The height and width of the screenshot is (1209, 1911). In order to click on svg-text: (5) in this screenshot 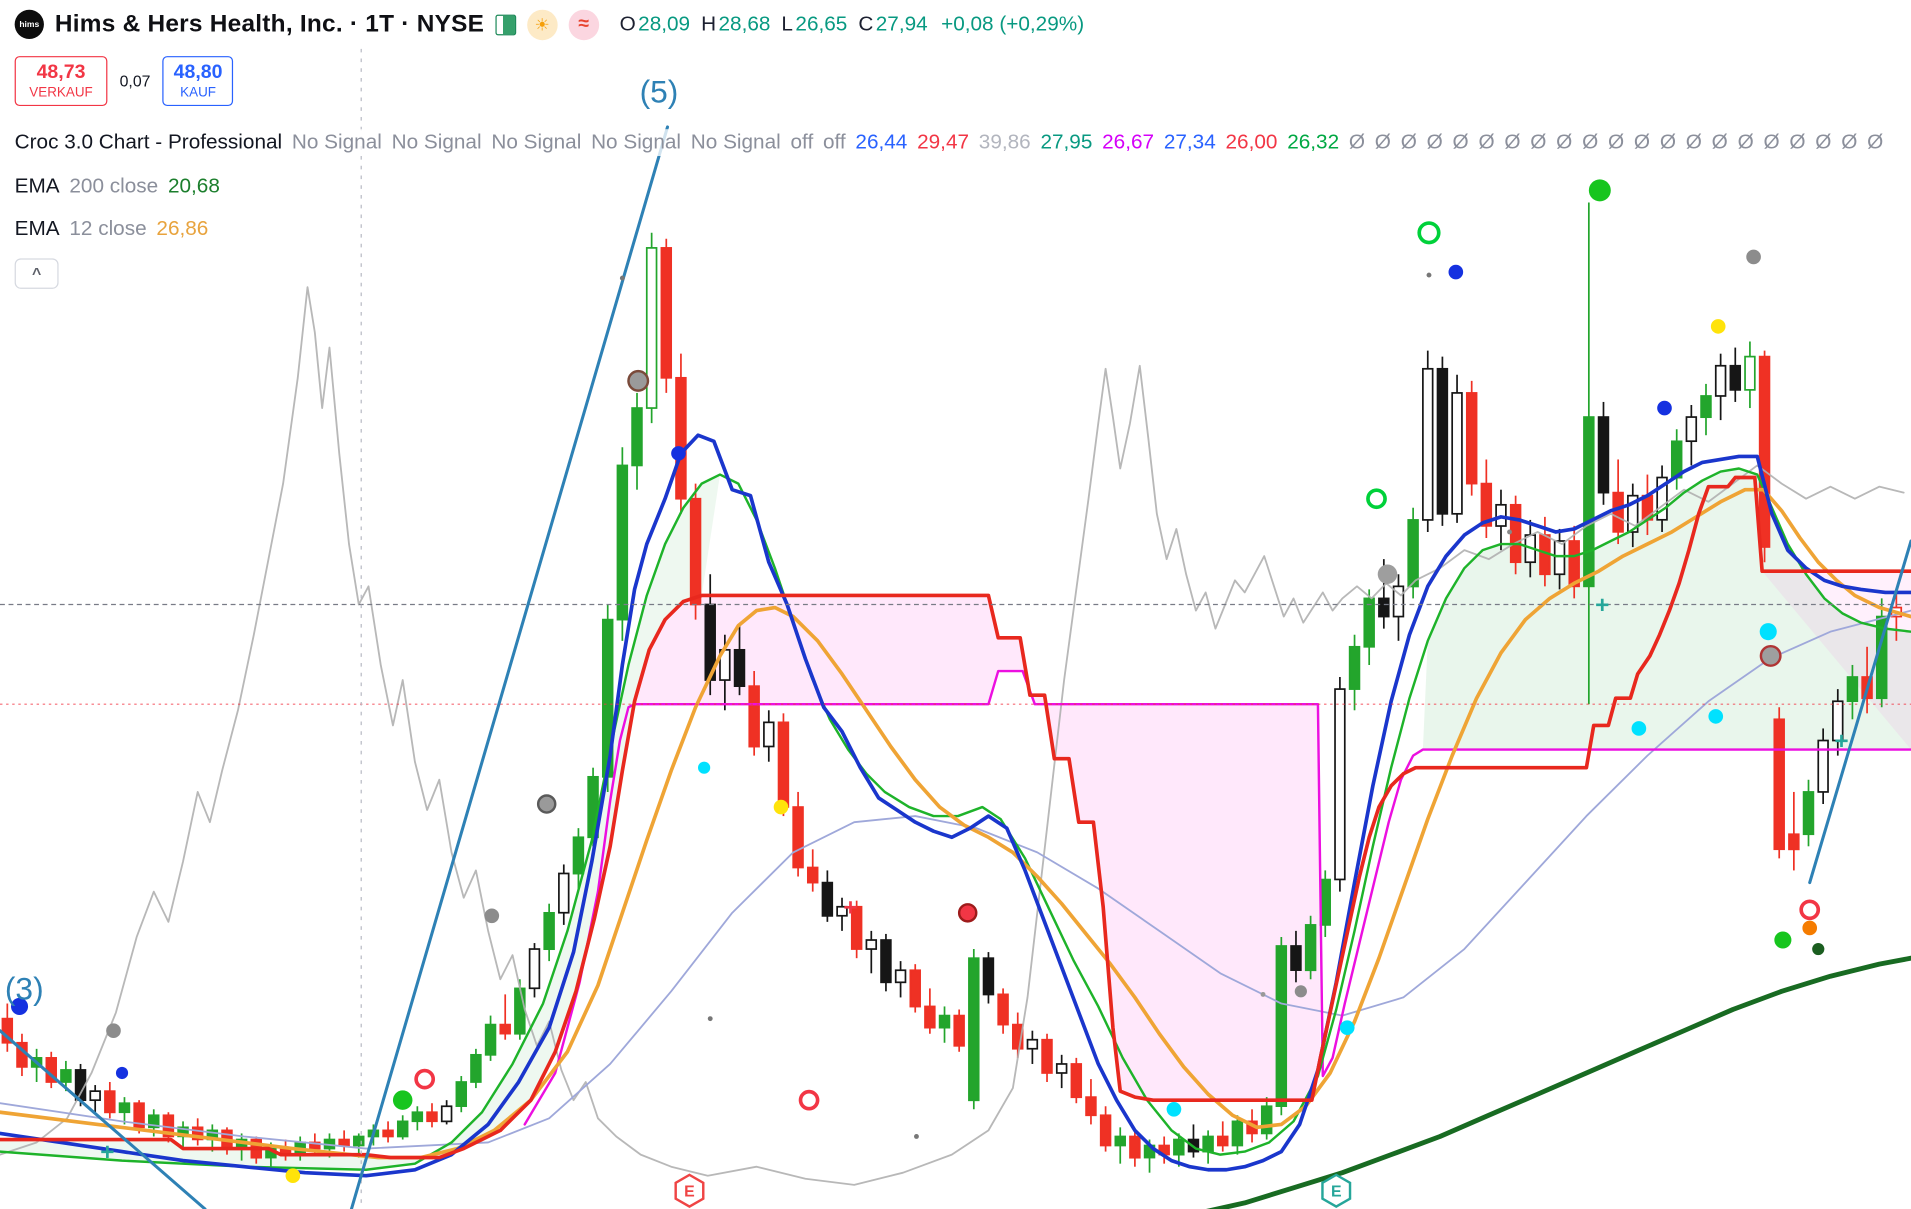, I will do `click(659, 91)`.